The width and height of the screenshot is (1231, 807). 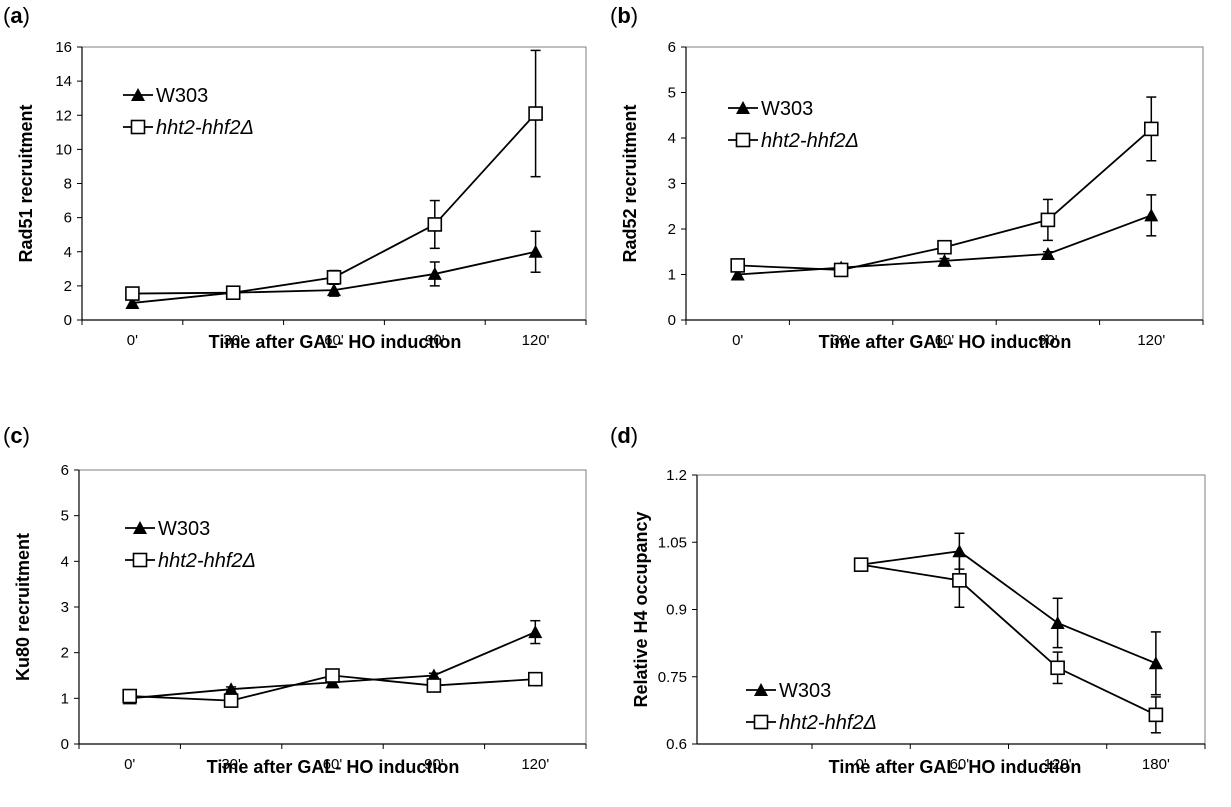 I want to click on series-w303, so click(x=332, y=662).